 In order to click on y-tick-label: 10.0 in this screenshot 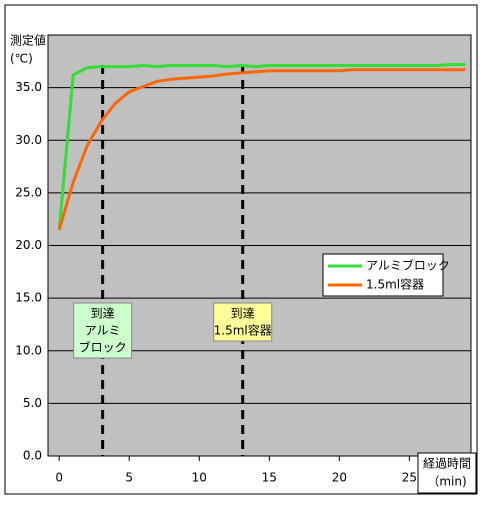, I will do `click(28, 350)`.